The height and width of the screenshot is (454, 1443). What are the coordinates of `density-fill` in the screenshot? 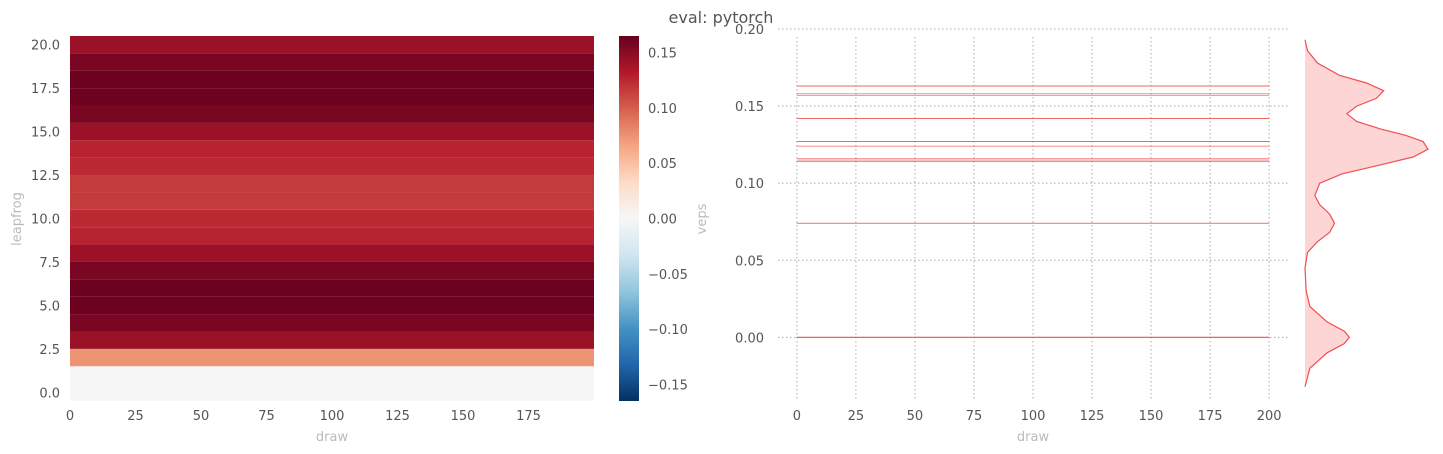 It's located at (1366, 213).